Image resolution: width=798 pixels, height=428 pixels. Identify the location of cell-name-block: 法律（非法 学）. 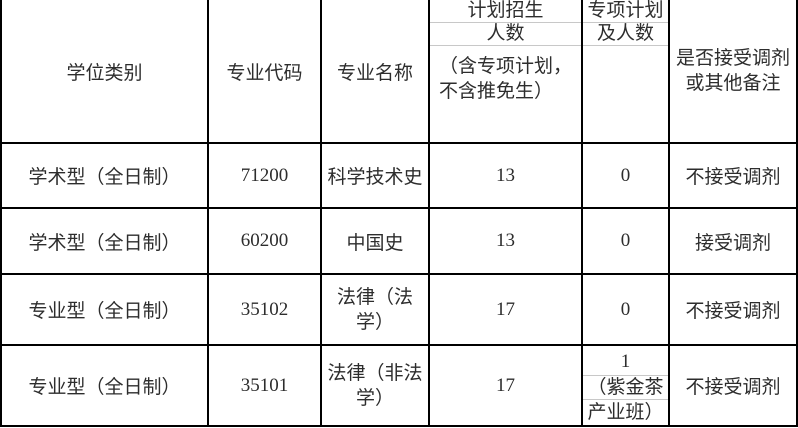
(375, 386).